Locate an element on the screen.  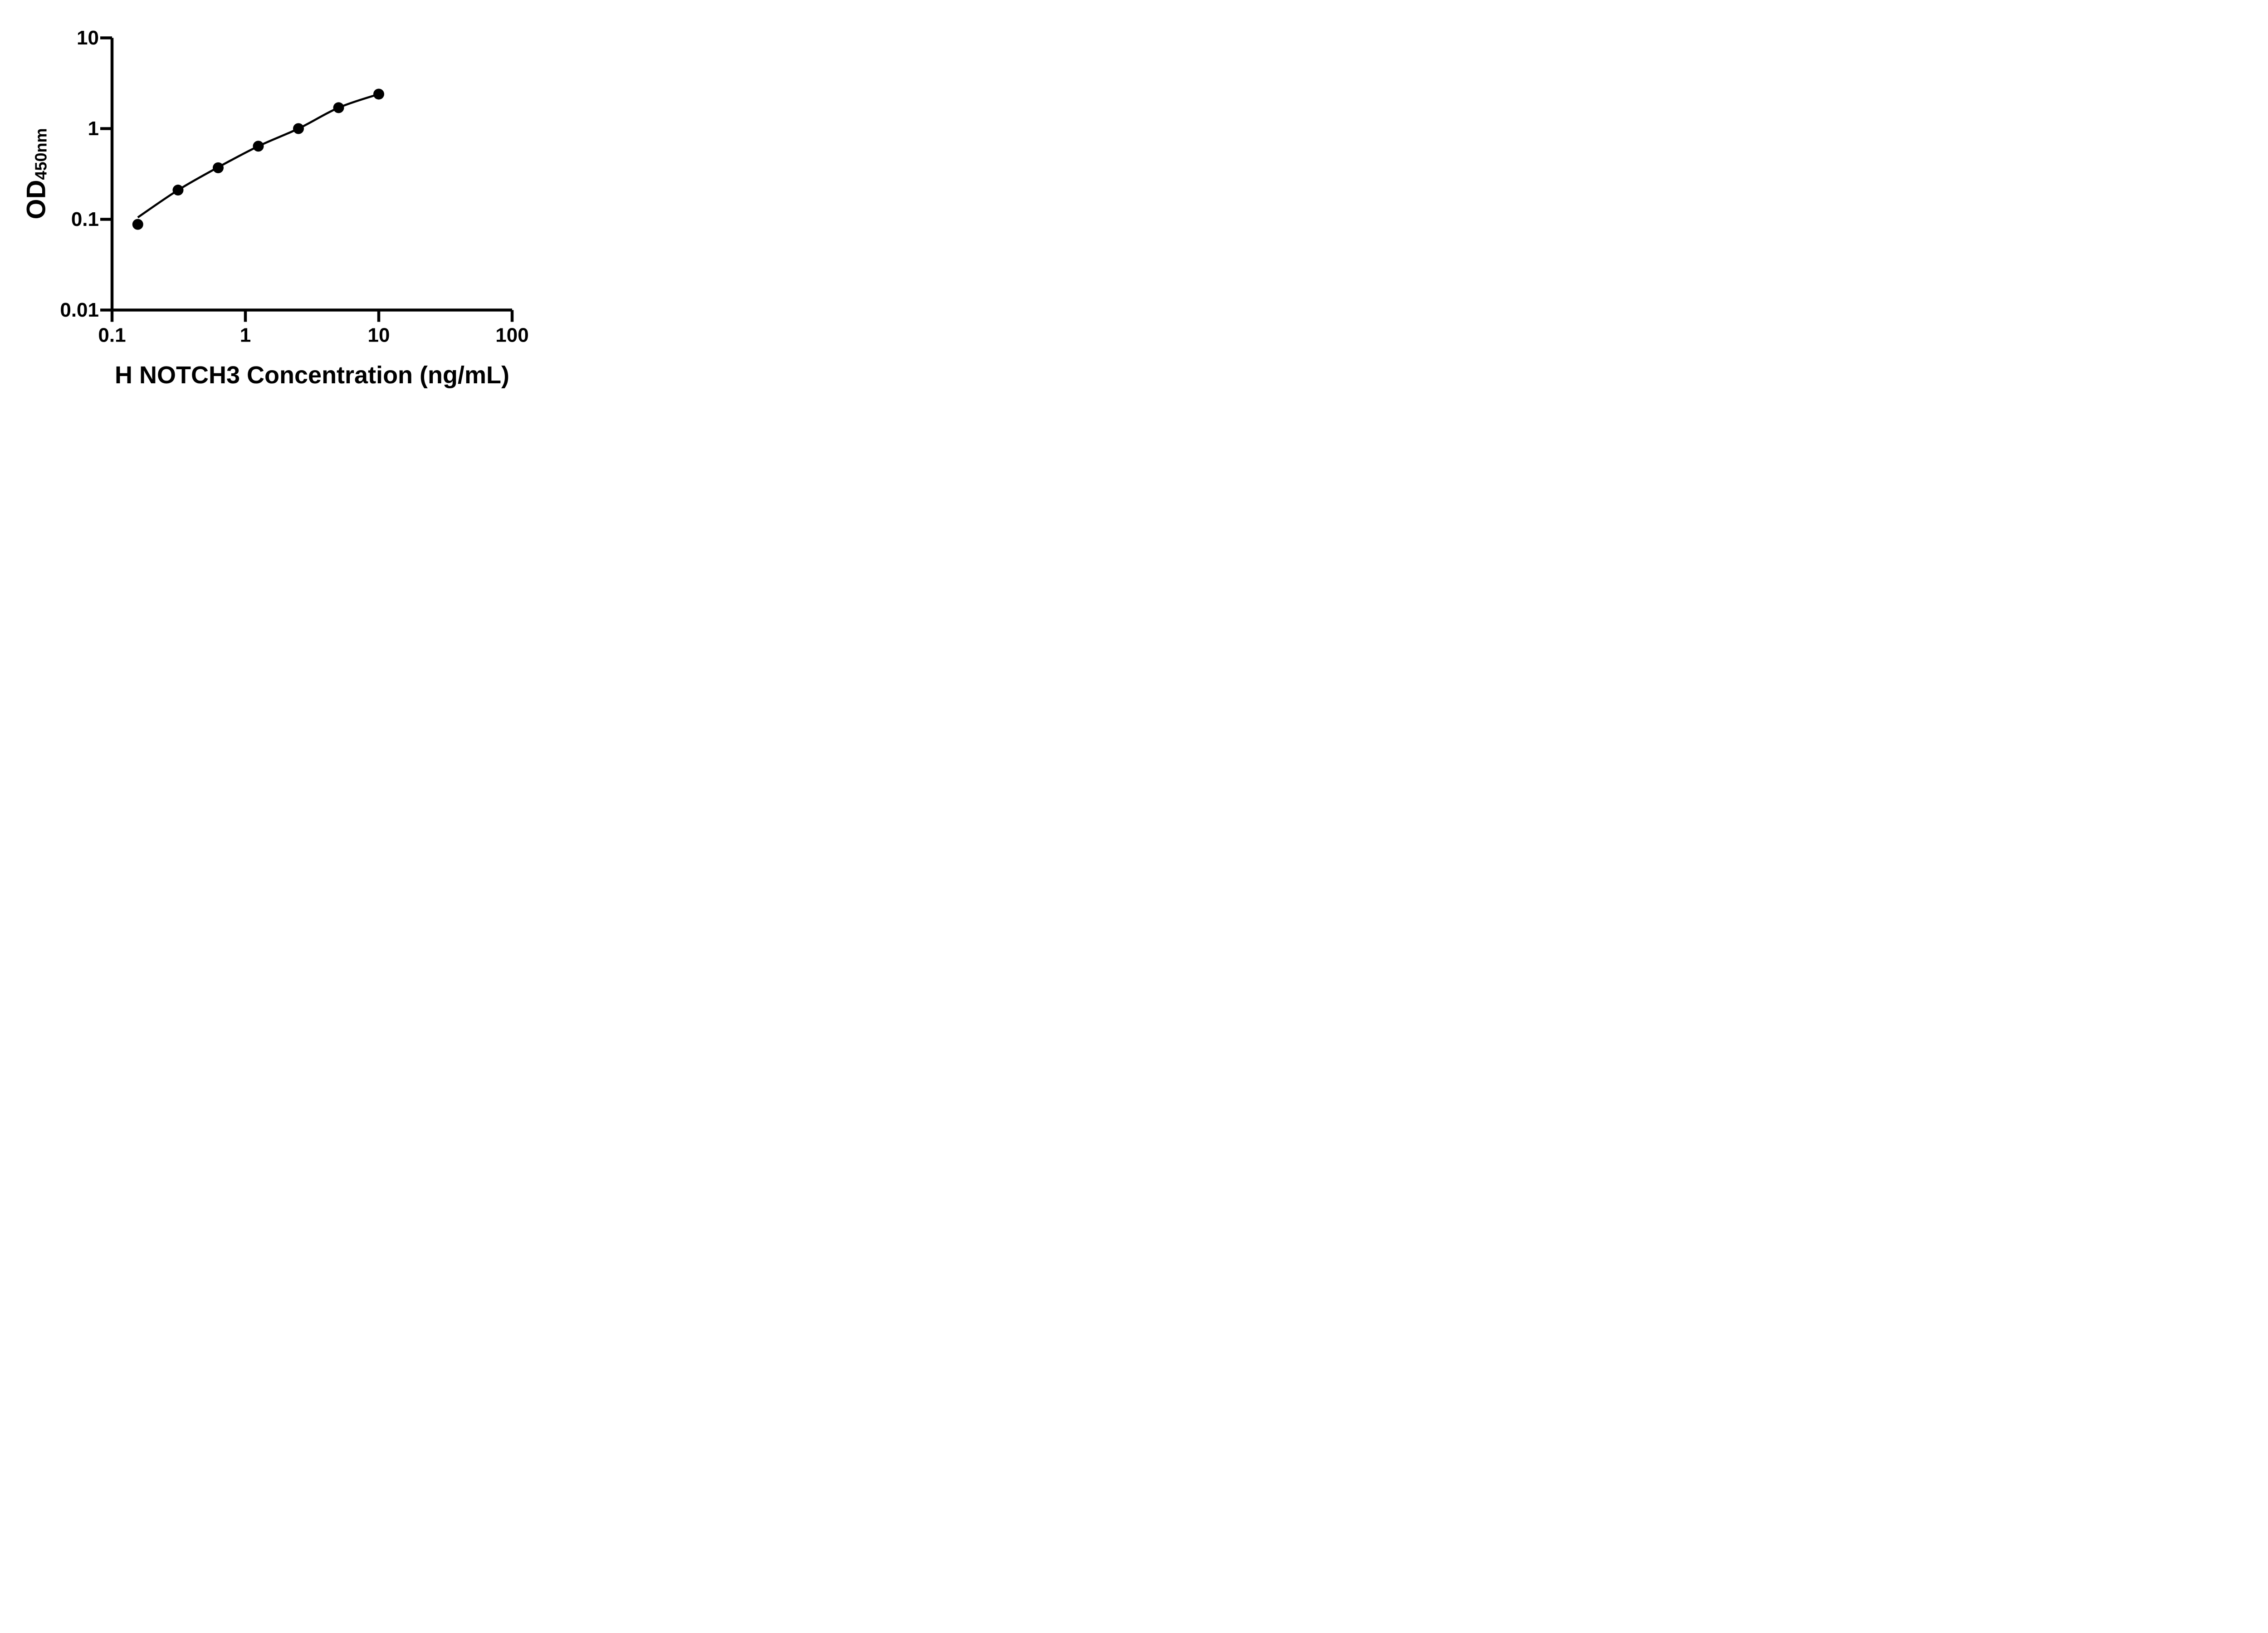
x-tick-label: 0.1 is located at coordinates (112, 335).